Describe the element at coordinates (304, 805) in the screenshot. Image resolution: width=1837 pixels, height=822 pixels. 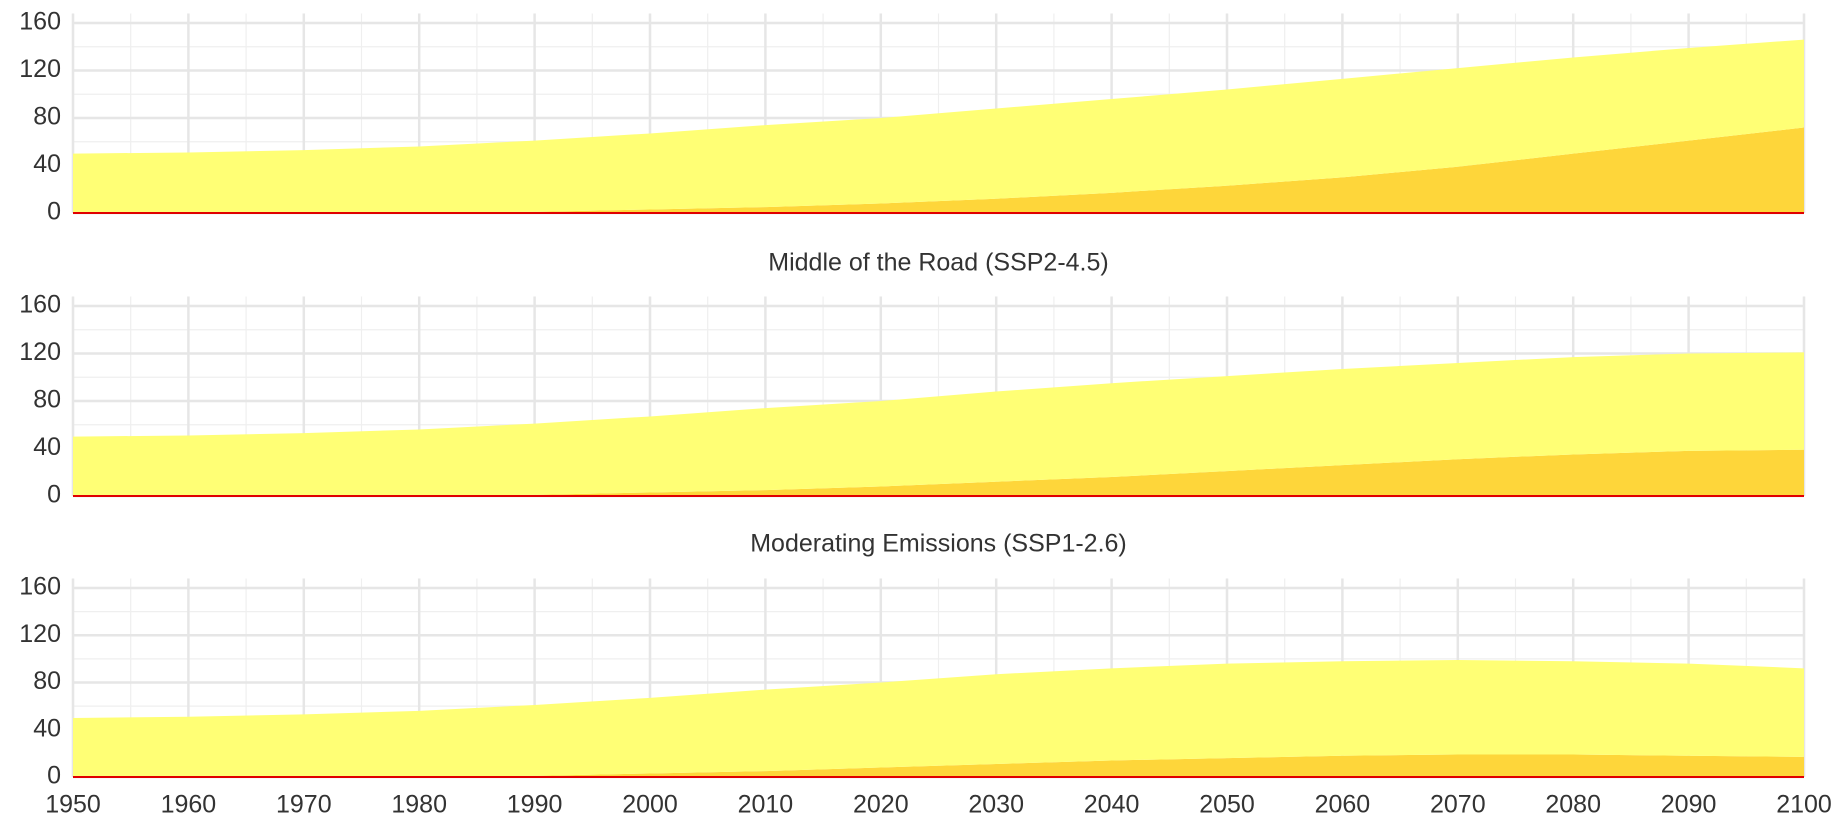
I see `x-tick-label: 1970` at that location.